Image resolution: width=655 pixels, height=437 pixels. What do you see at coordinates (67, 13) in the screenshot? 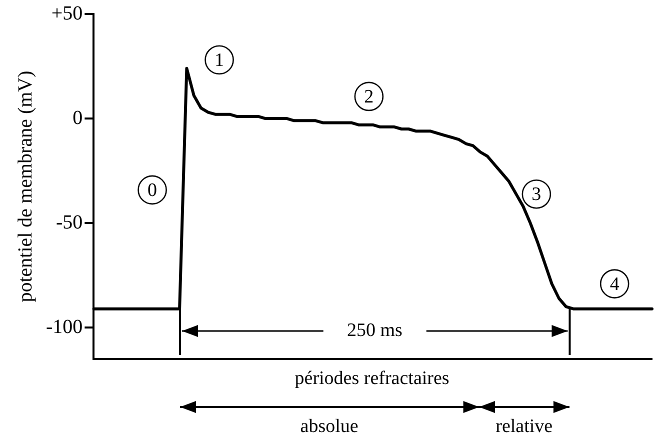
I see `y-tick-label: +50` at bounding box center [67, 13].